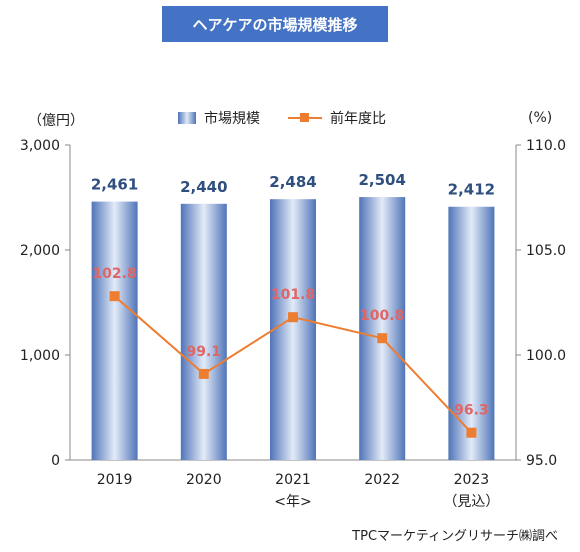  What do you see at coordinates (56, 121) in the screenshot?
I see `left-axis-unit: （億円）` at bounding box center [56, 121].